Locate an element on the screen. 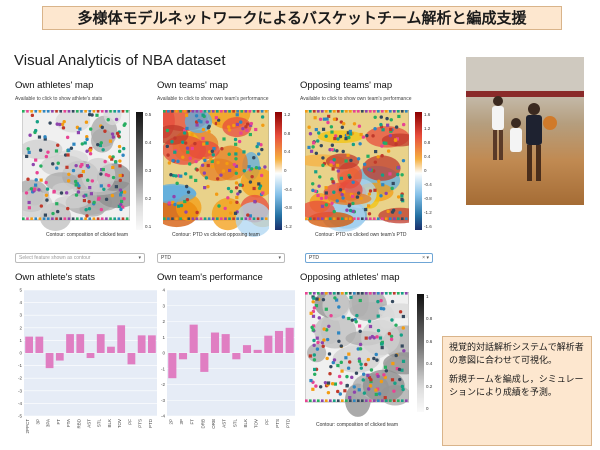 This screenshot has height=450, width=600. own-team-select: PTD ▾ is located at coordinates (221, 258).